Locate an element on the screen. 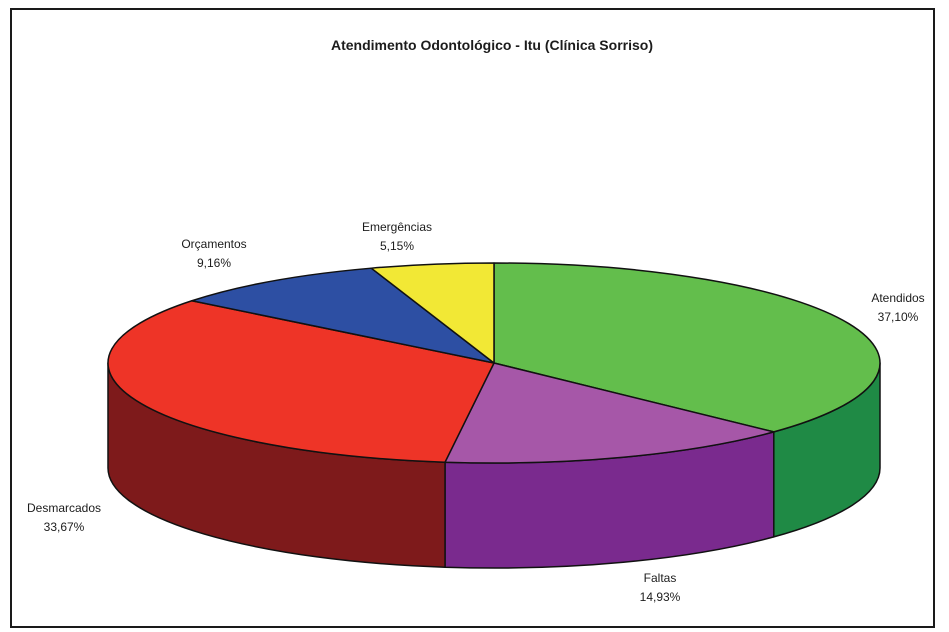  slice-label: Orçamentos is located at coordinates (213, 244).